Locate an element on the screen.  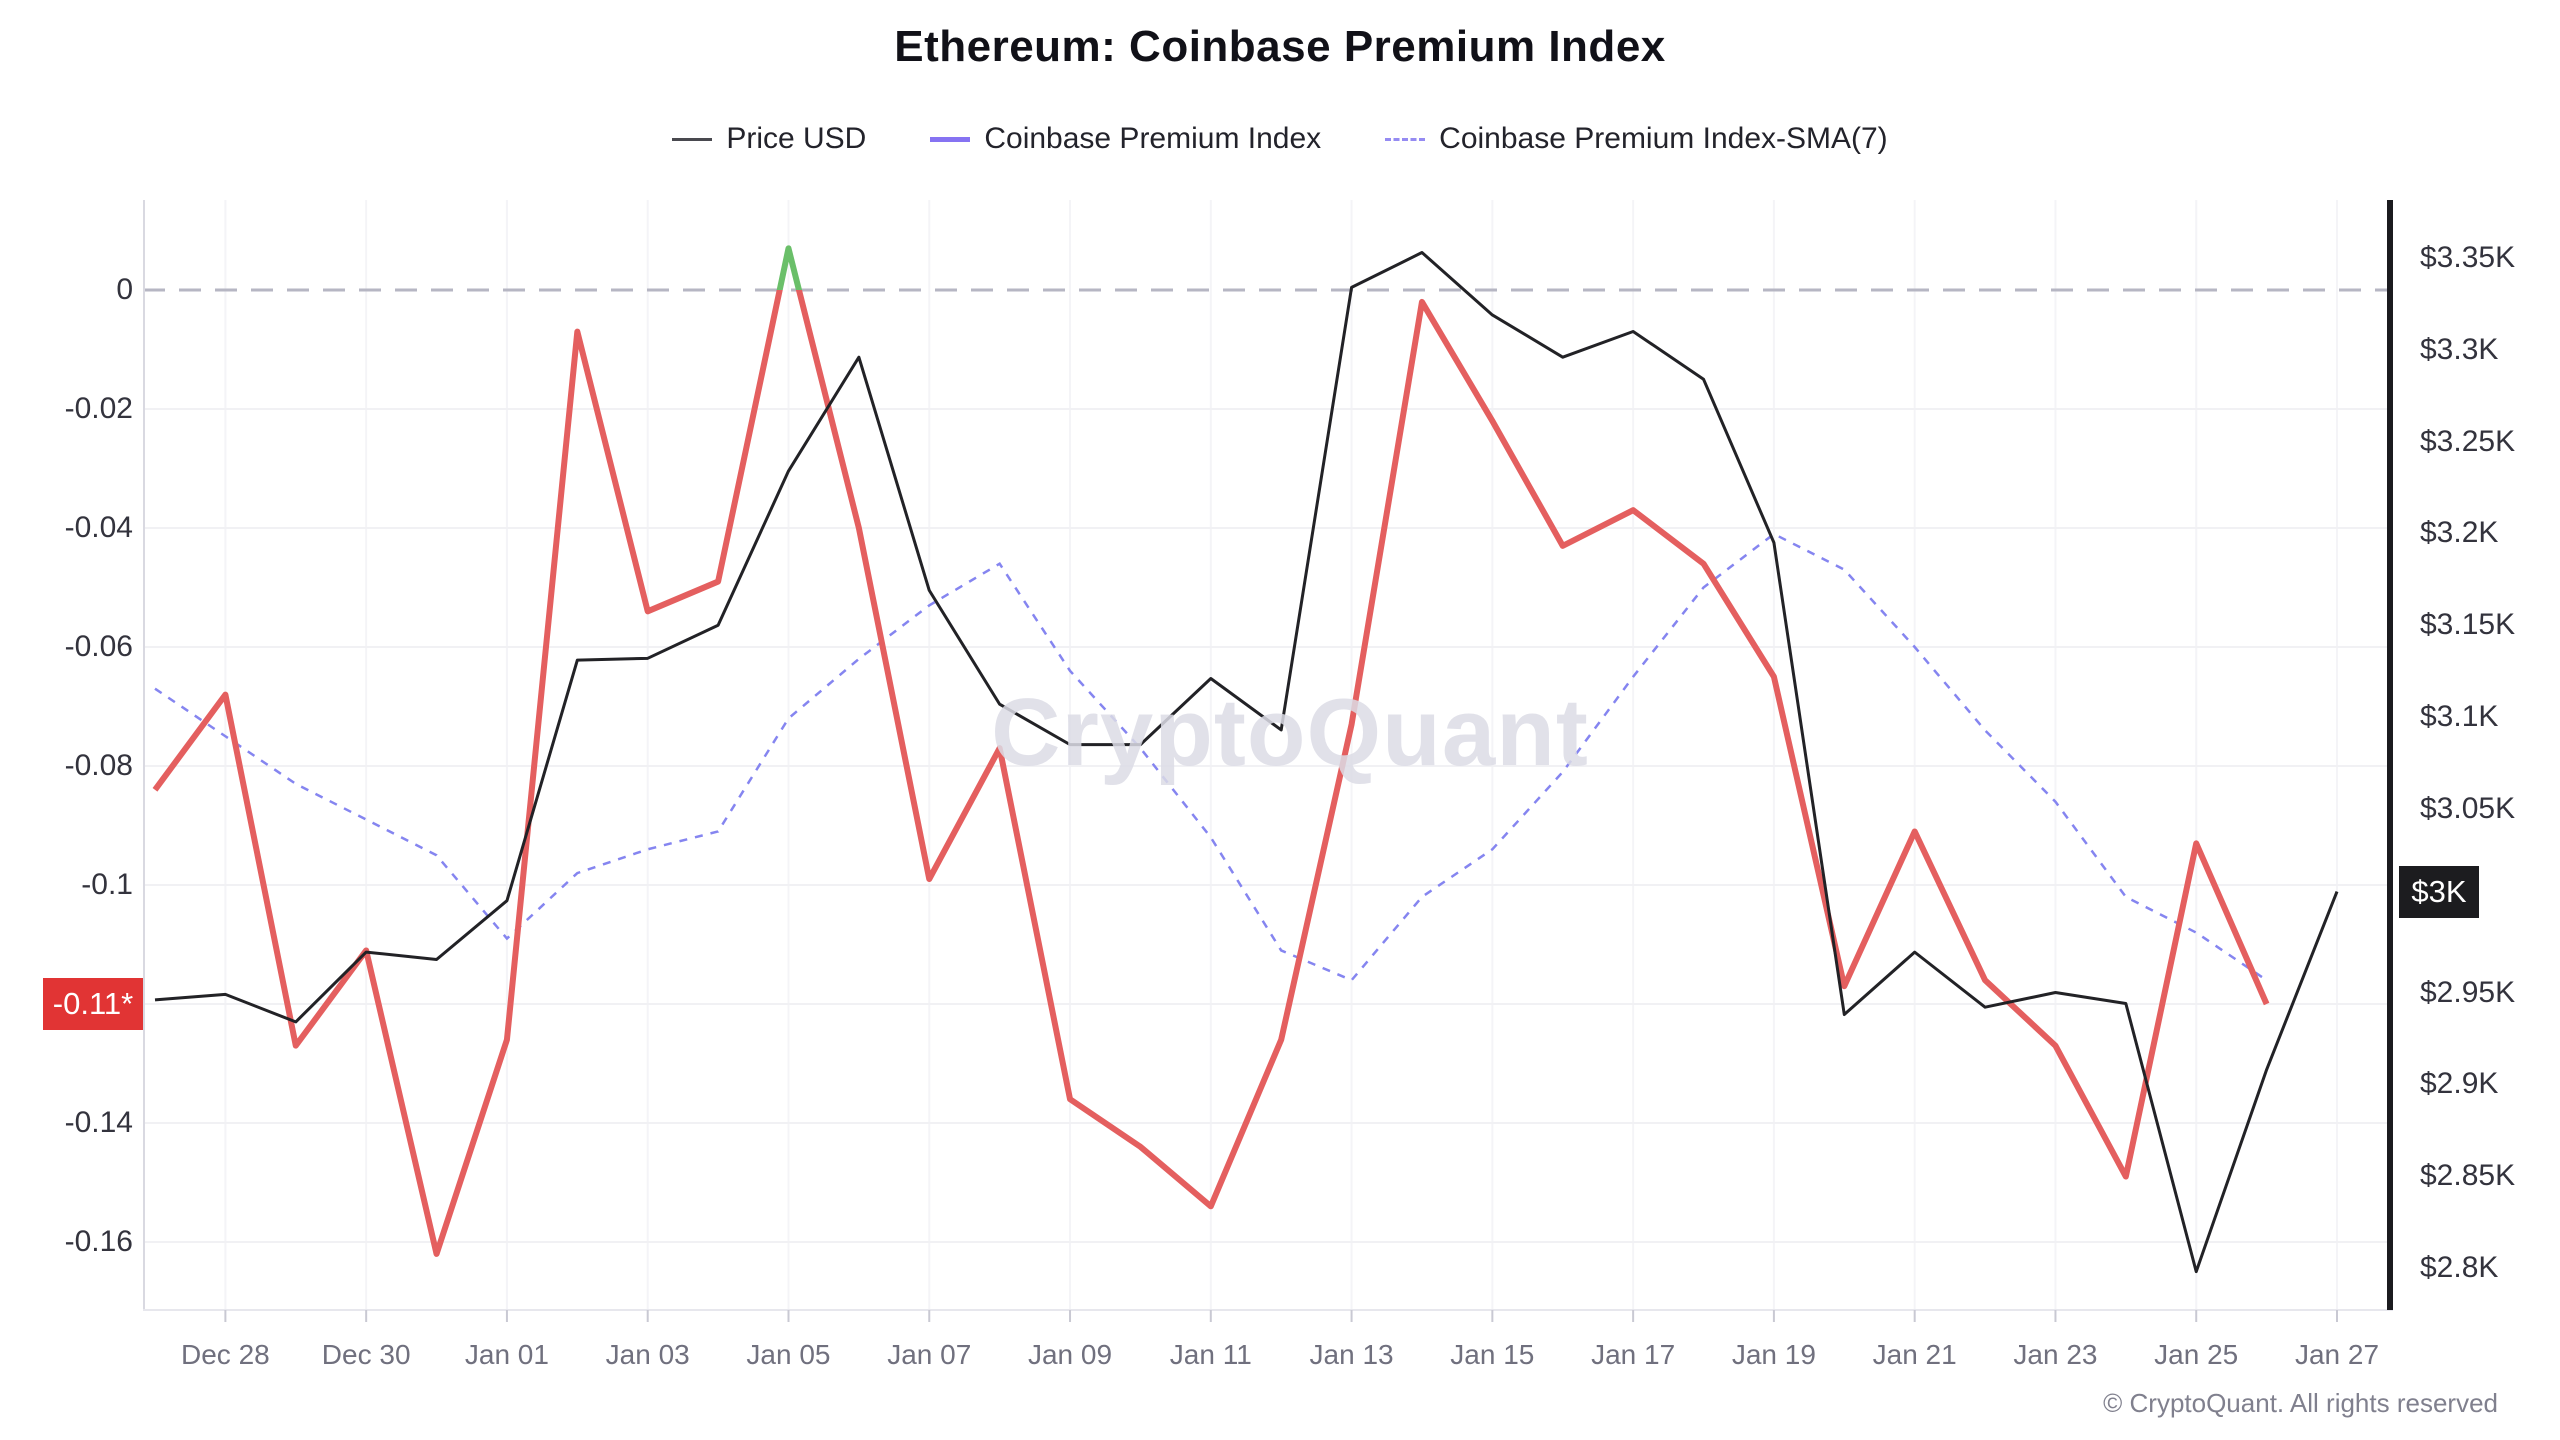
y-axis-right-tick-label: $2.85K is located at coordinates (2468, 1176).